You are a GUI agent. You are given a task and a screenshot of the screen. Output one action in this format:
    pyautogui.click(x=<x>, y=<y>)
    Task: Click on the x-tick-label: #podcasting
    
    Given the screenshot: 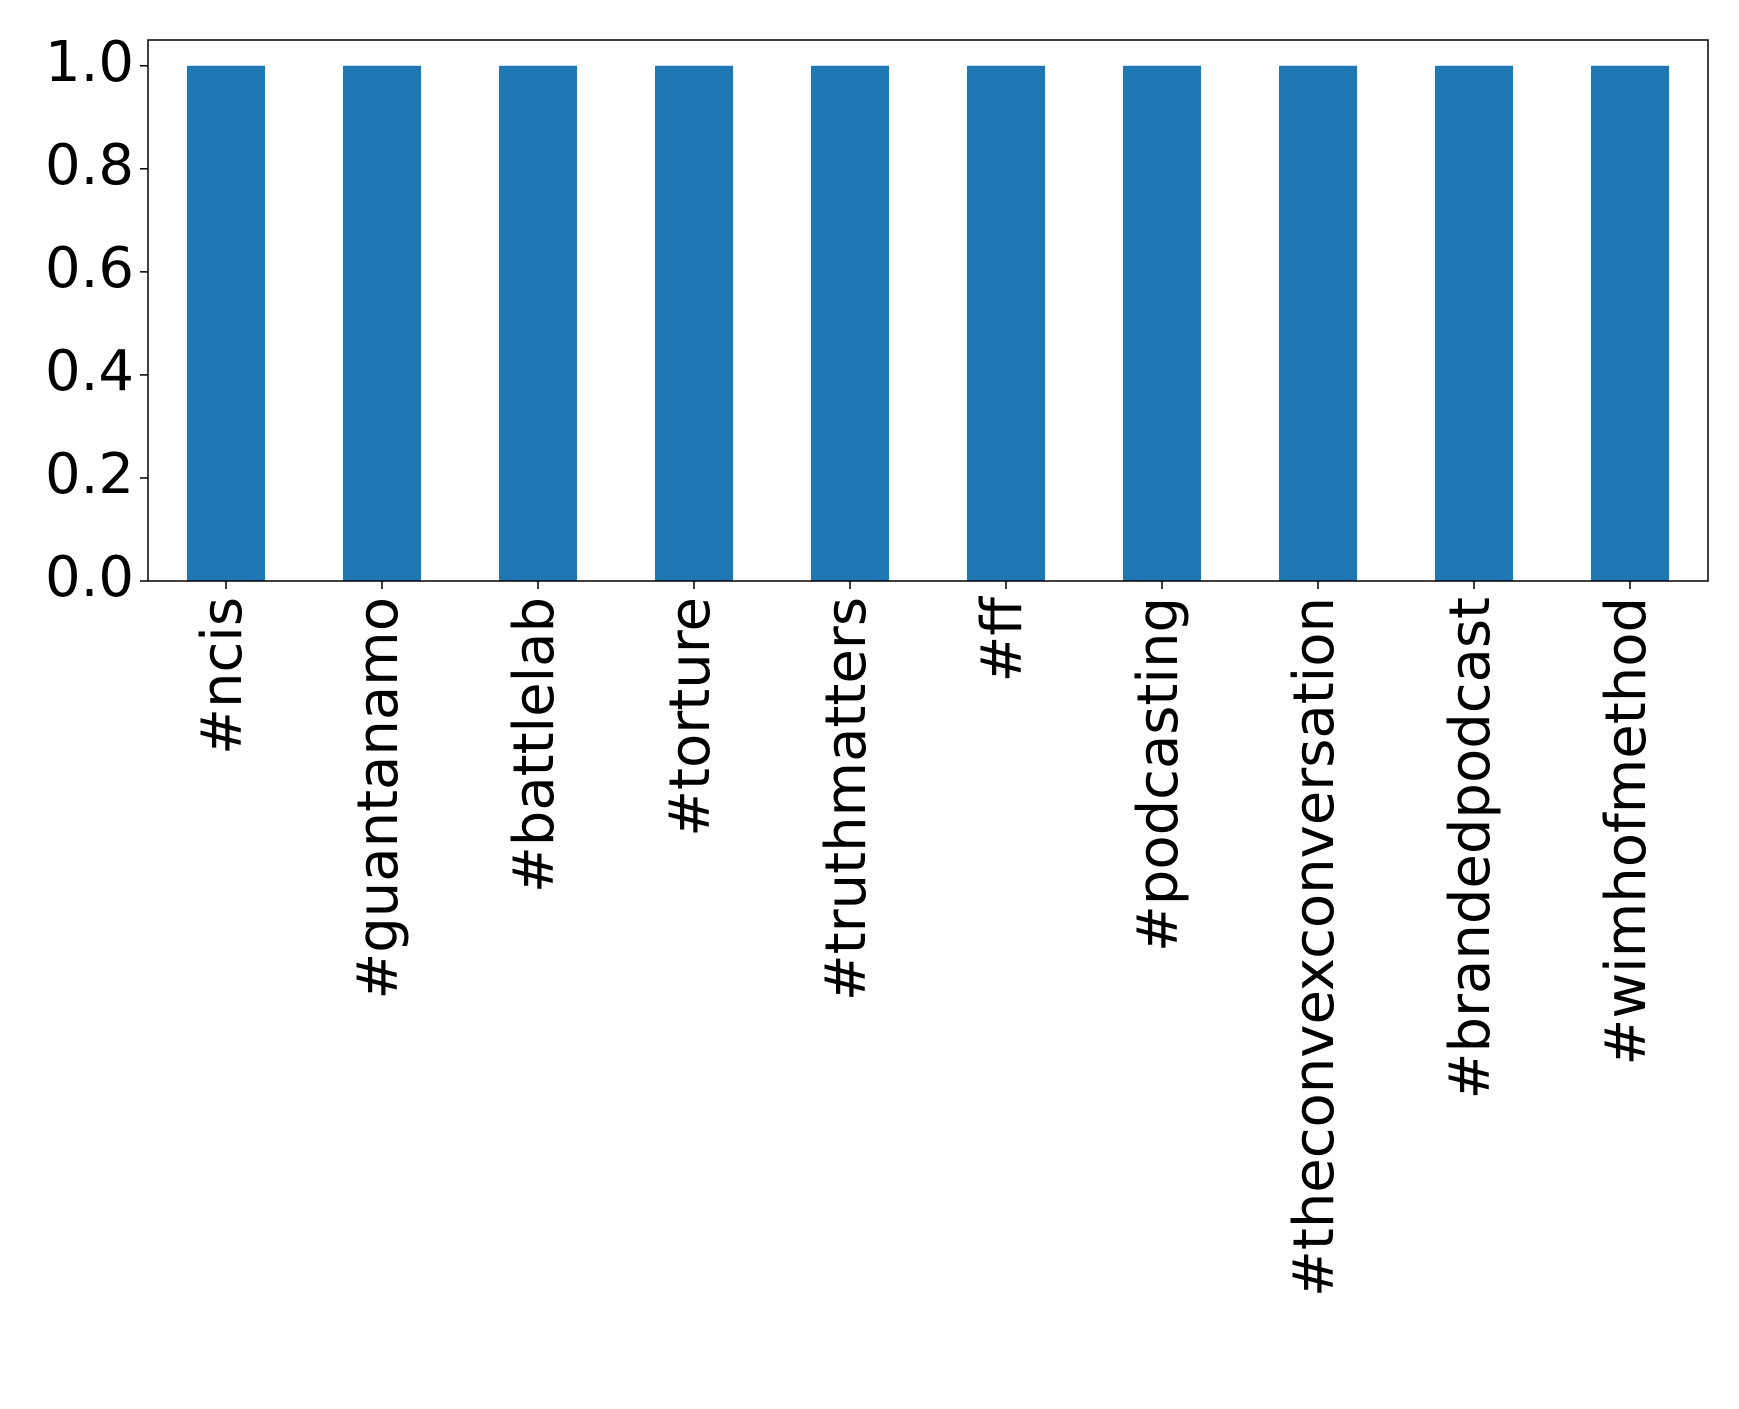 What is the action you would take?
    pyautogui.click(x=1158, y=774)
    